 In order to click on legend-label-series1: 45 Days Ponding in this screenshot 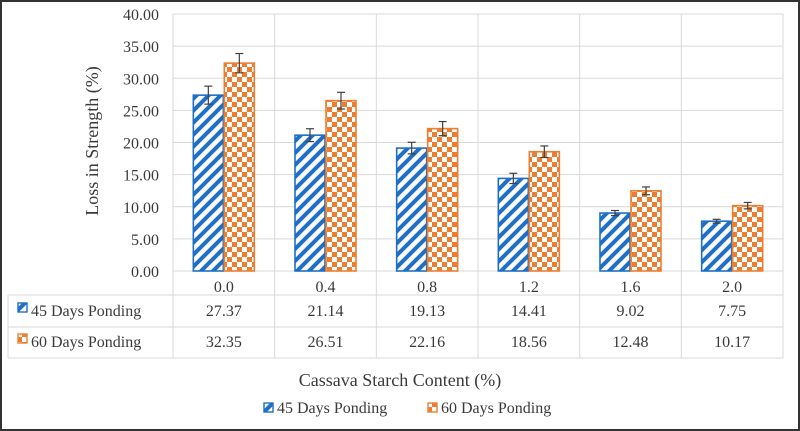, I will do `click(332, 408)`.